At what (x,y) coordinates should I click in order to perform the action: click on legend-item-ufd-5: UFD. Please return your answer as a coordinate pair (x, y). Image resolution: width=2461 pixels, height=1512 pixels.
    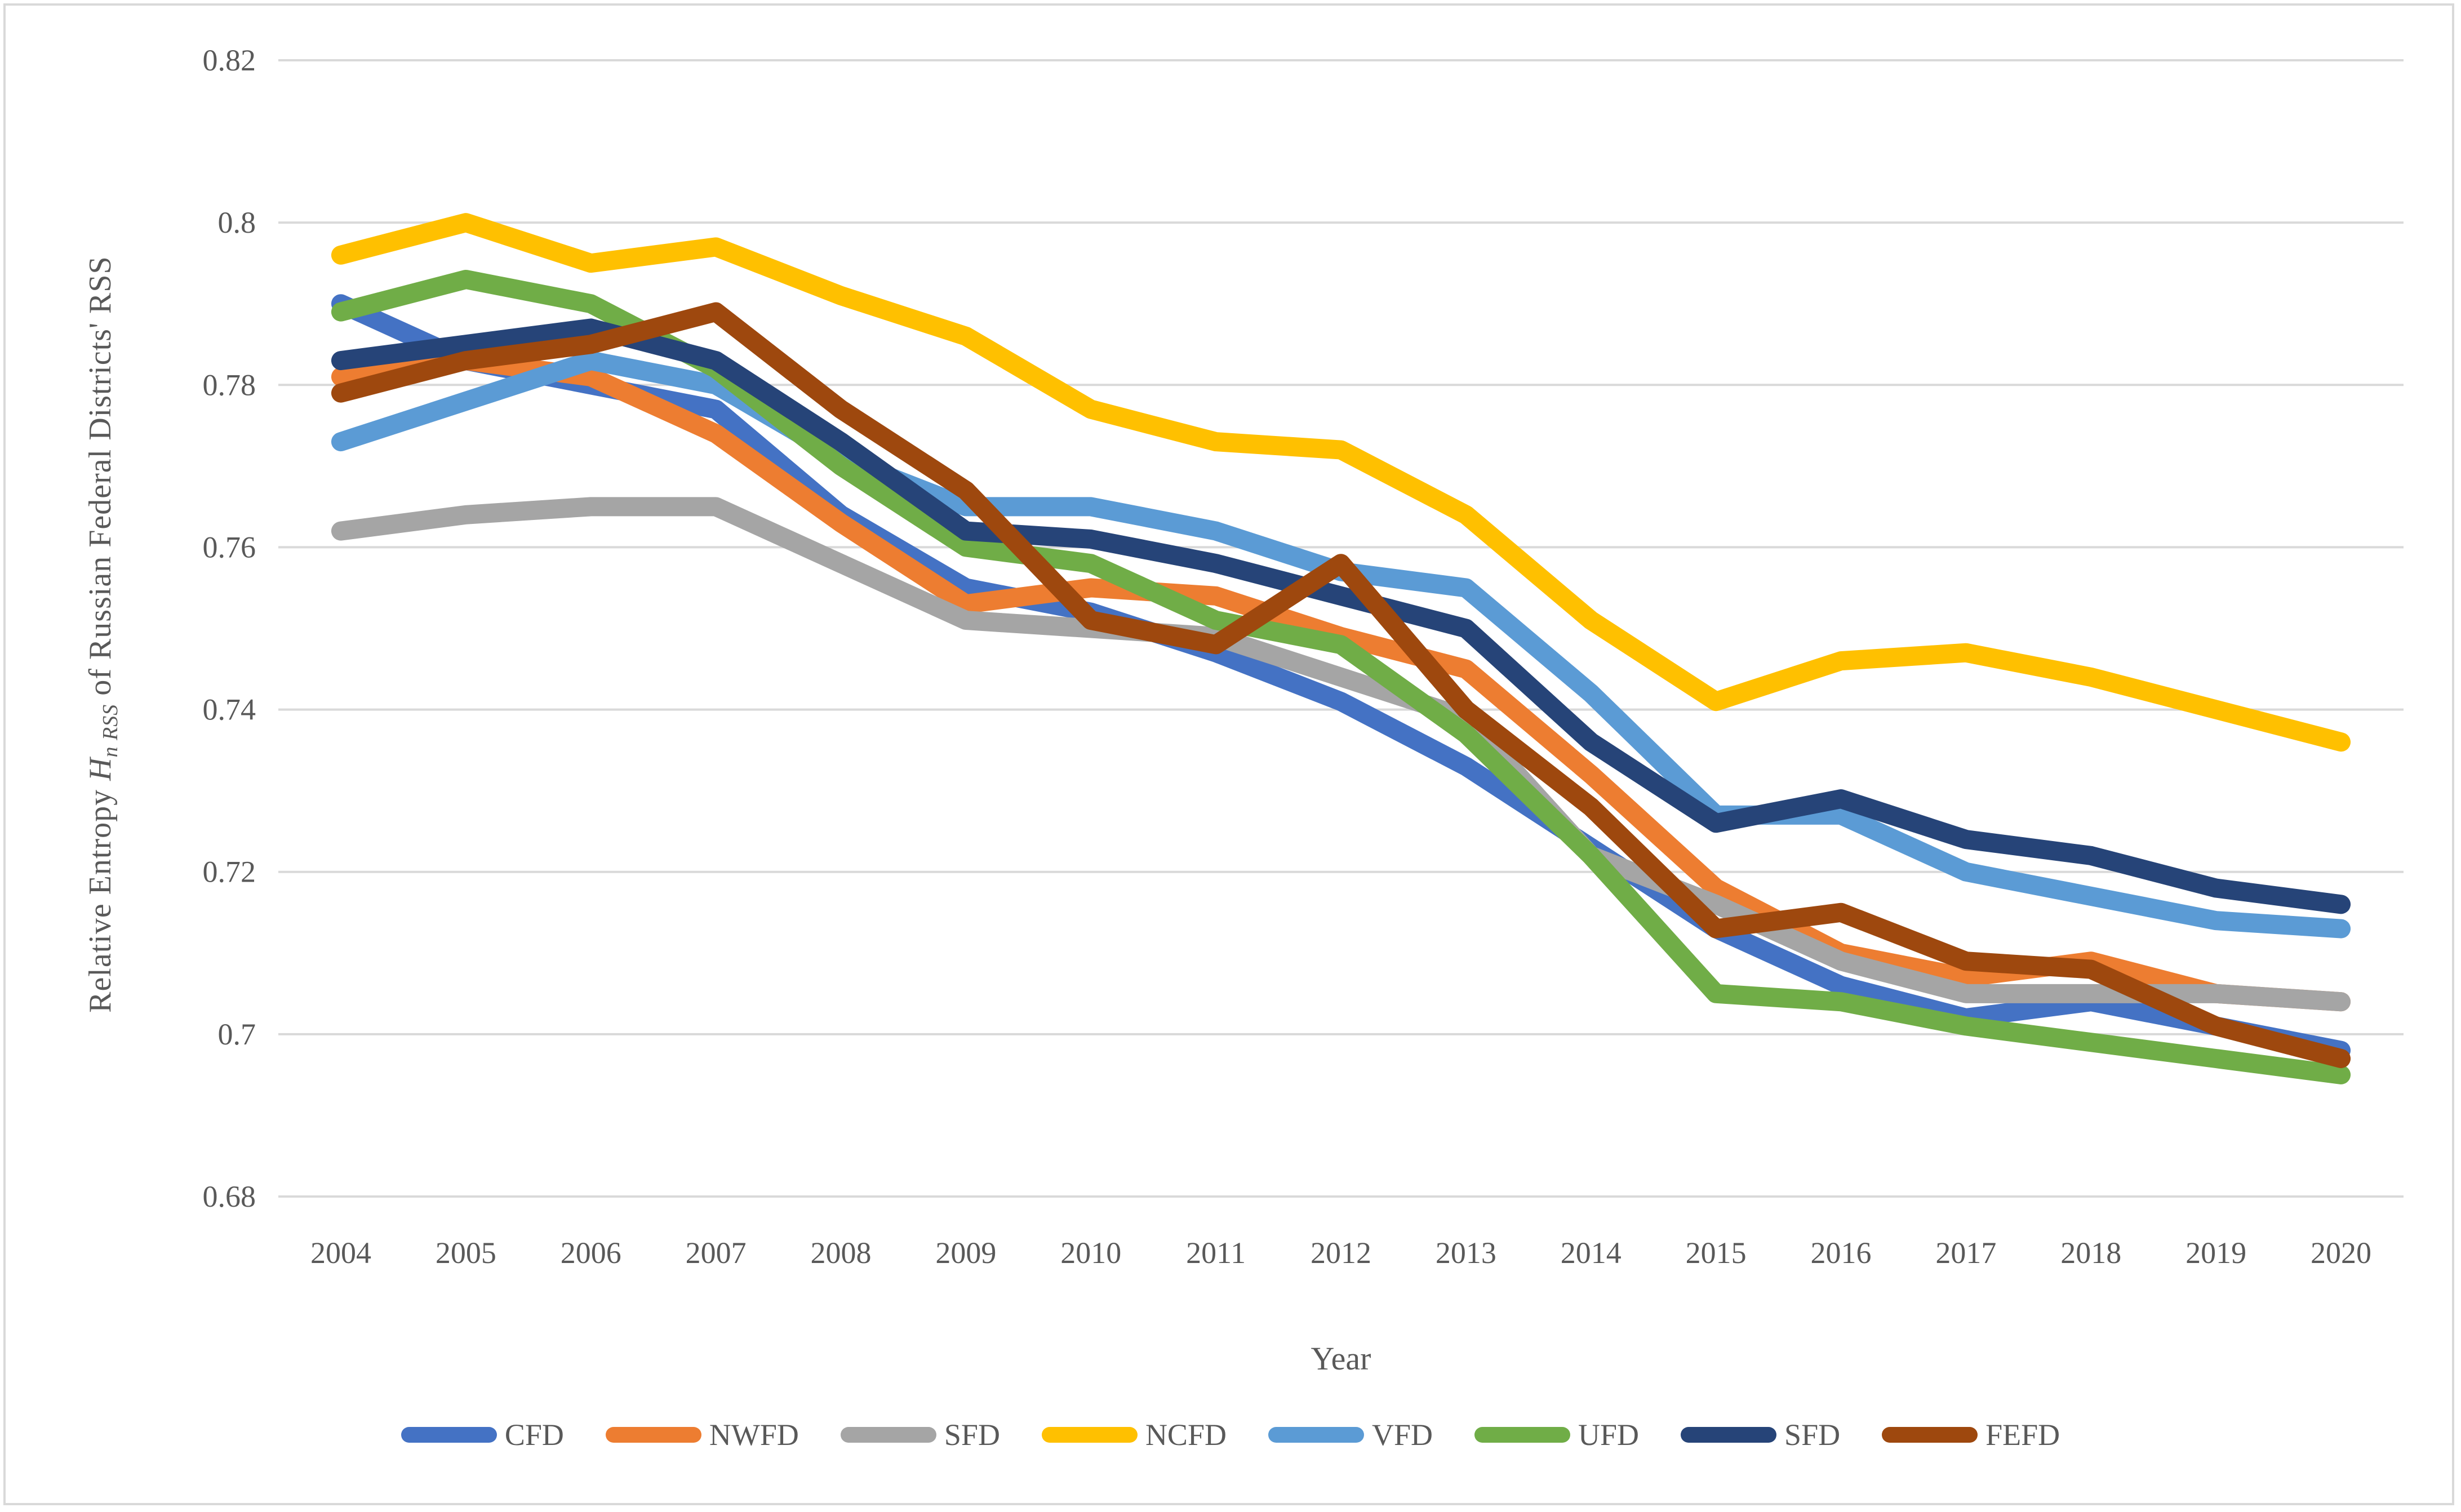
    Looking at the image, I should click on (1556, 1434).